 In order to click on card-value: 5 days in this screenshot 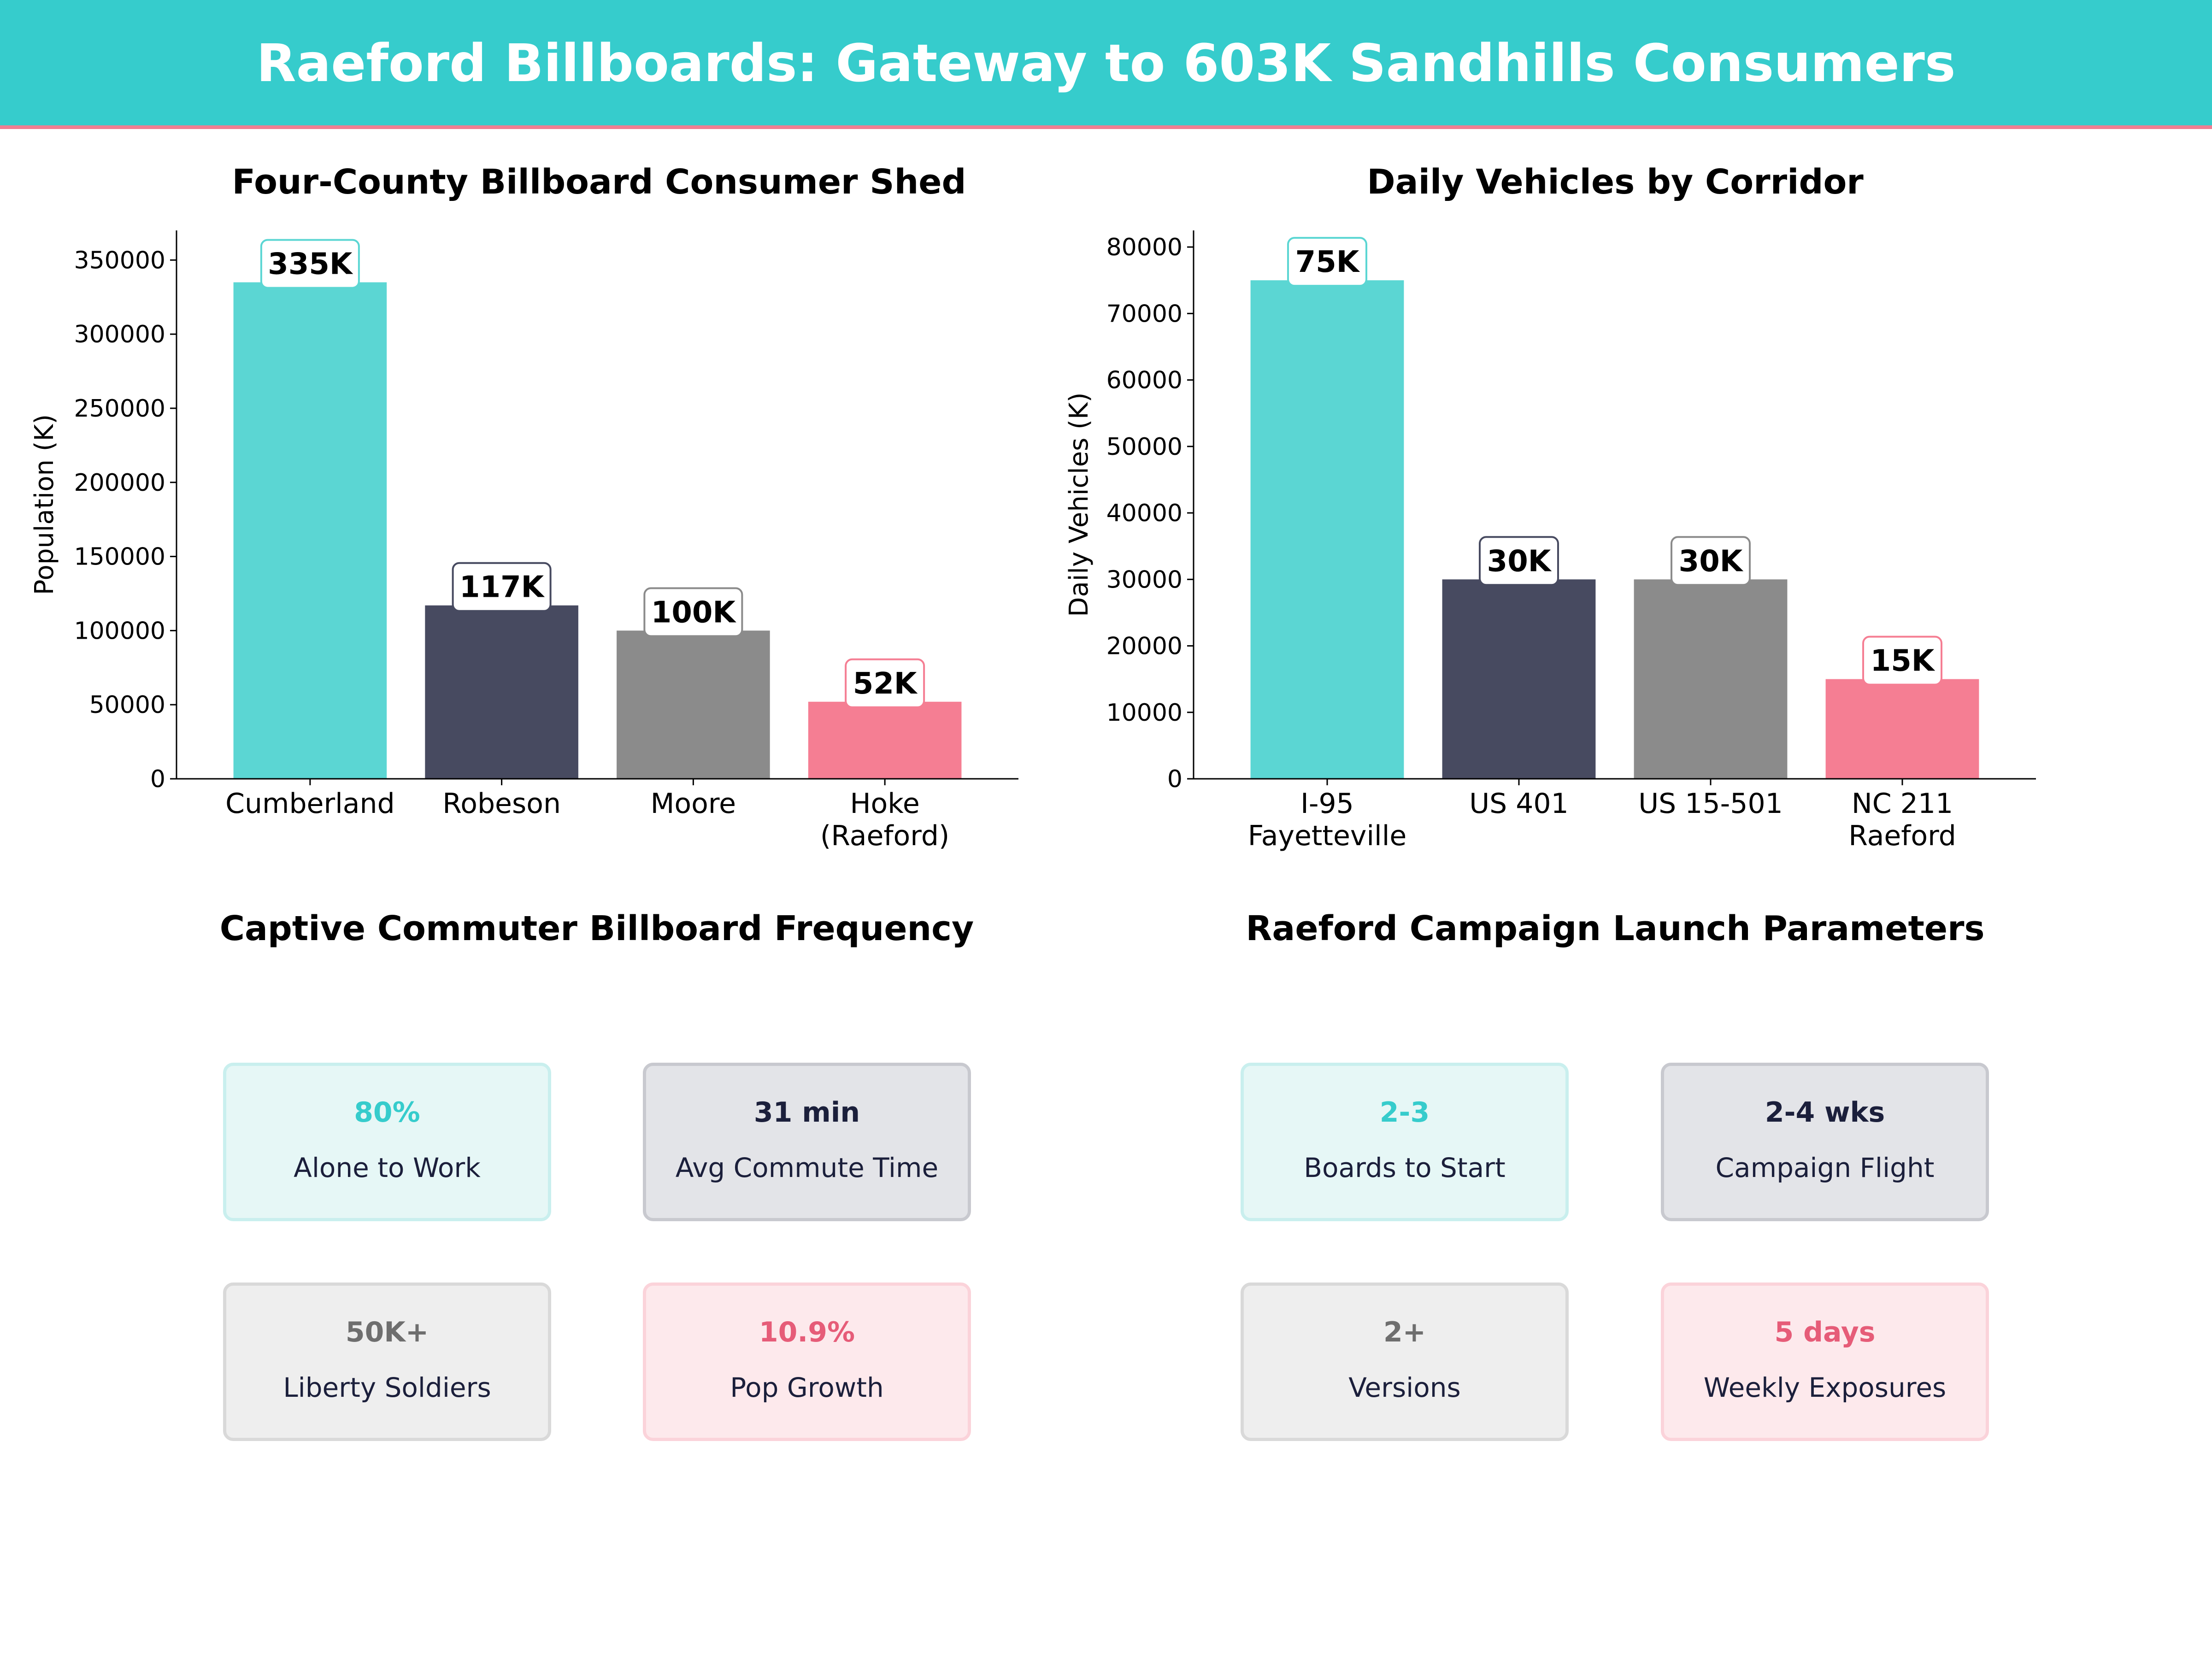, I will do `click(1825, 1332)`.